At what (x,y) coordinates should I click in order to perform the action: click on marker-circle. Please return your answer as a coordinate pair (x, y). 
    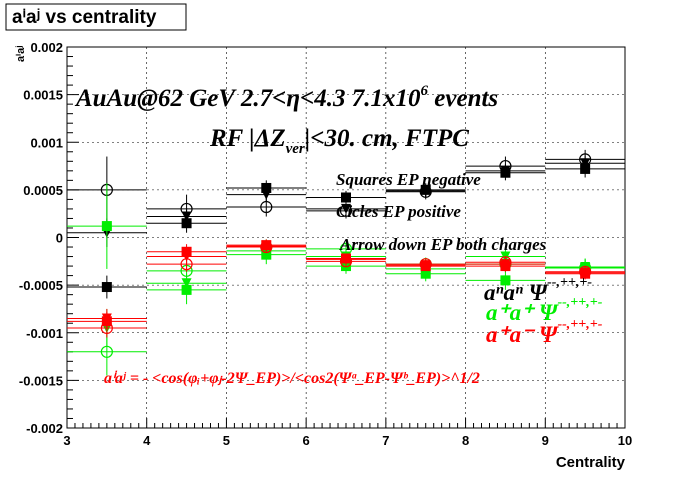
    Looking at the image, I should click on (266, 207).